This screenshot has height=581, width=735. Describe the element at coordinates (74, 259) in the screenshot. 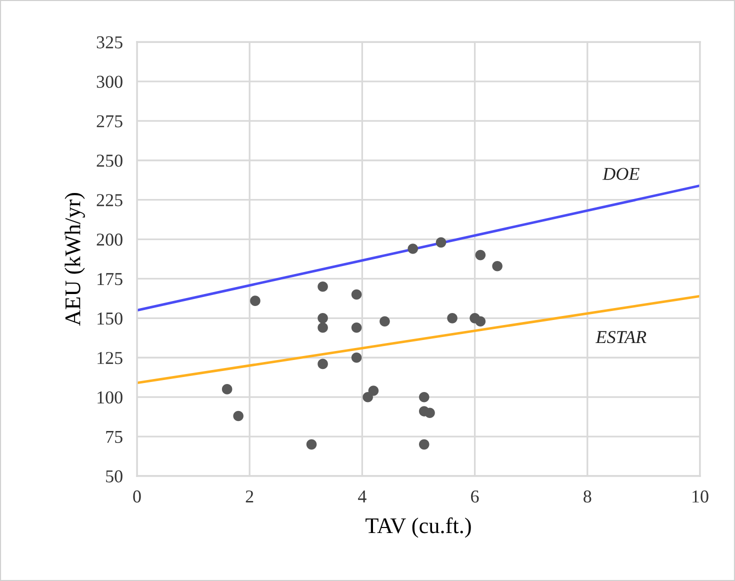

I see `y-axis-title: AEU (kWh/yr)` at that location.